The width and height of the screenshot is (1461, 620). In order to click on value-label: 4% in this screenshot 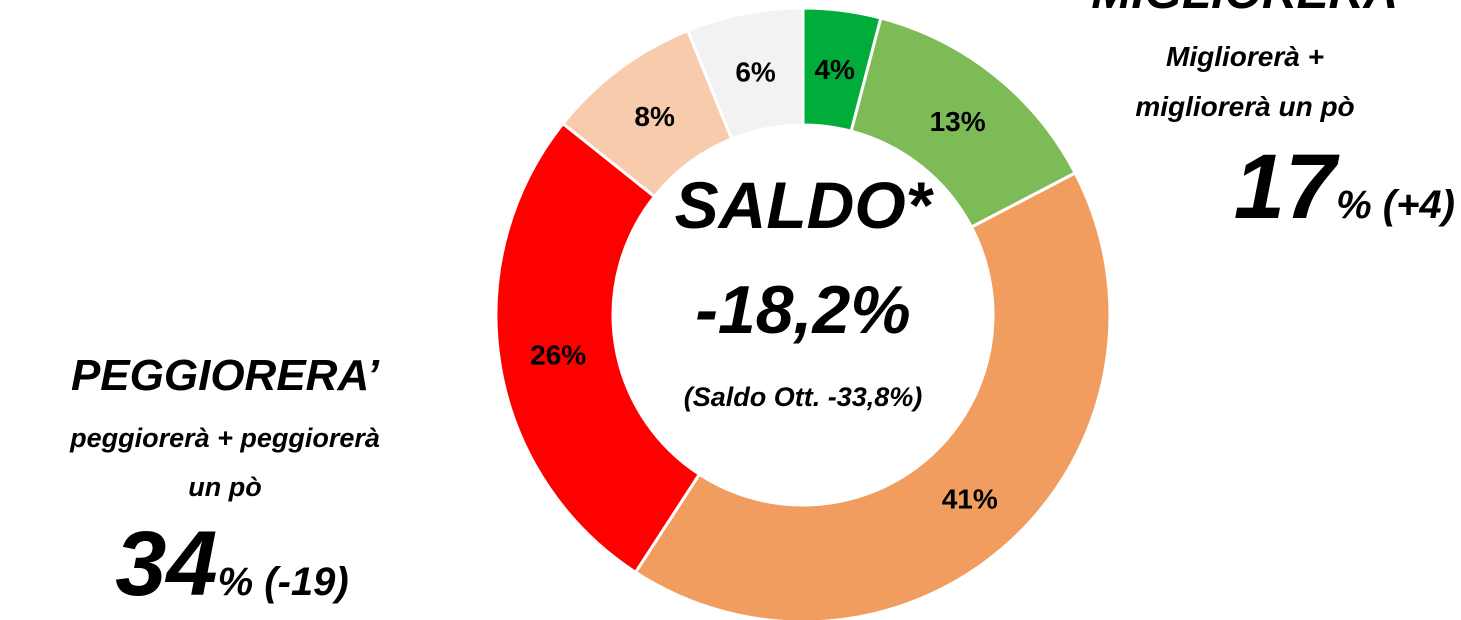, I will do `click(834, 69)`.